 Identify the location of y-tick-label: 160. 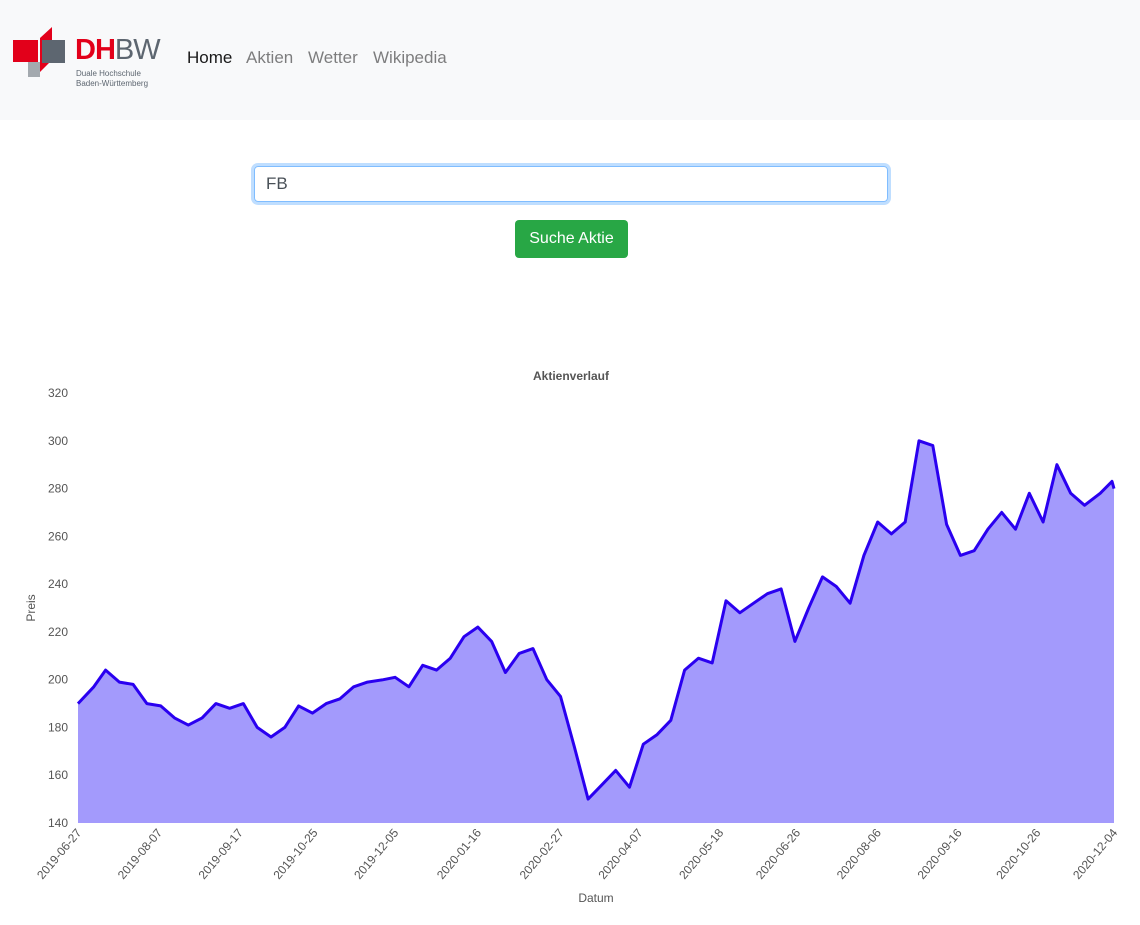
(58, 775).